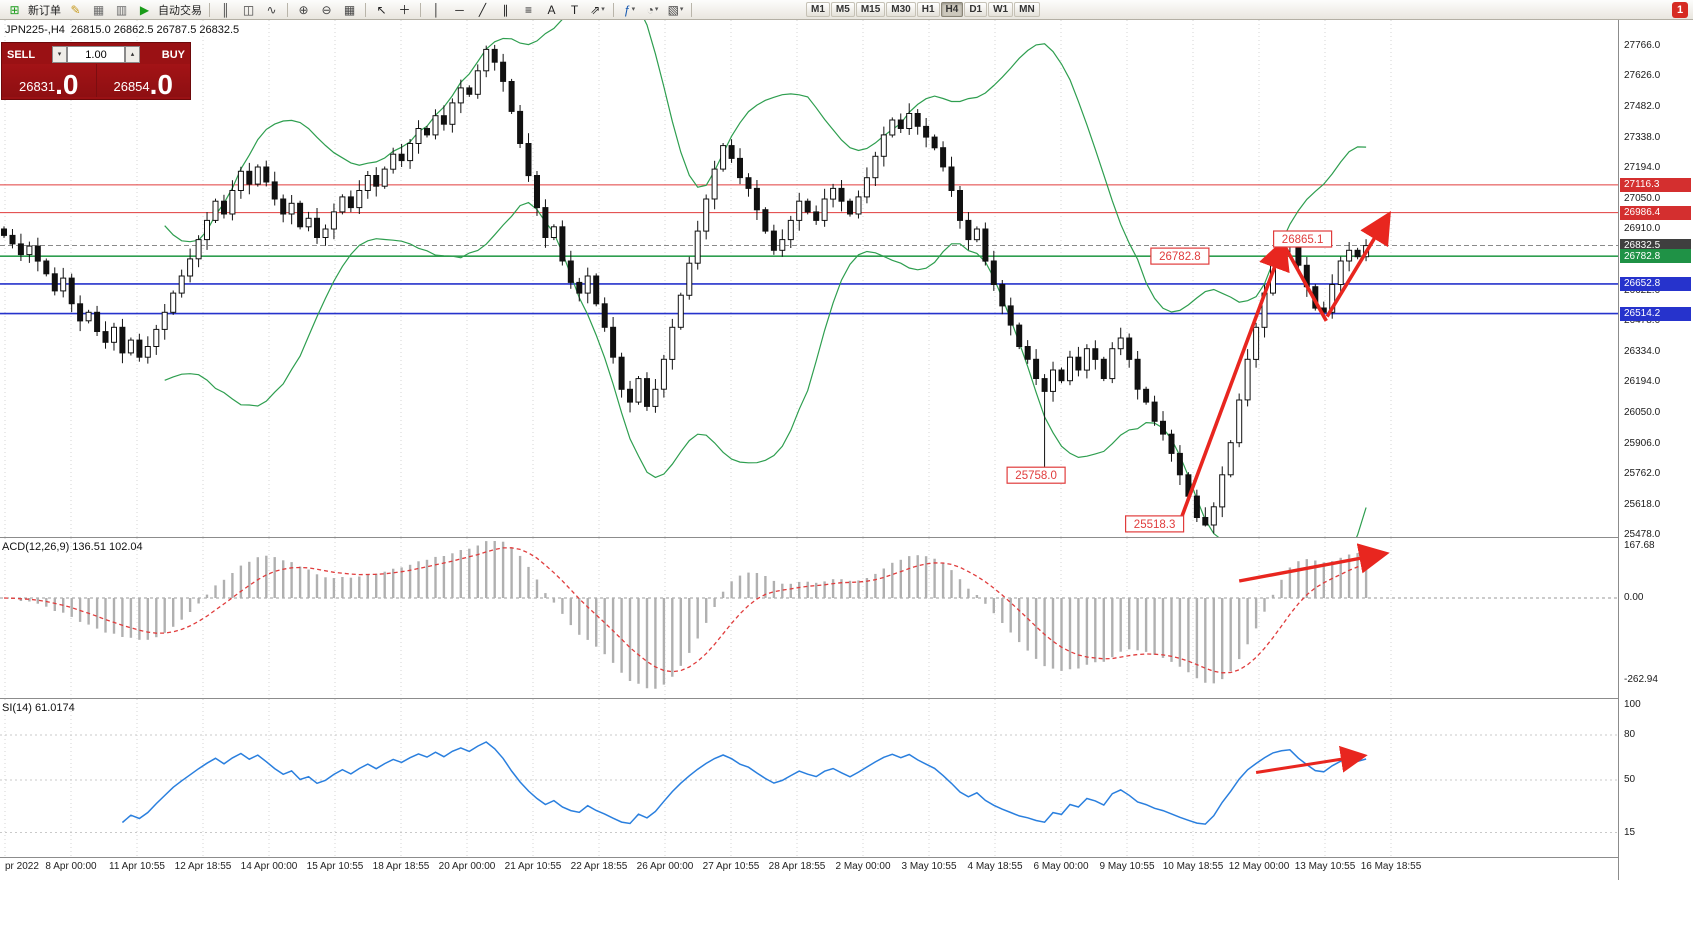 This screenshot has height=941, width=1693. What do you see at coordinates (1358, 264) in the screenshot?
I see `projection-up-arrow` at bounding box center [1358, 264].